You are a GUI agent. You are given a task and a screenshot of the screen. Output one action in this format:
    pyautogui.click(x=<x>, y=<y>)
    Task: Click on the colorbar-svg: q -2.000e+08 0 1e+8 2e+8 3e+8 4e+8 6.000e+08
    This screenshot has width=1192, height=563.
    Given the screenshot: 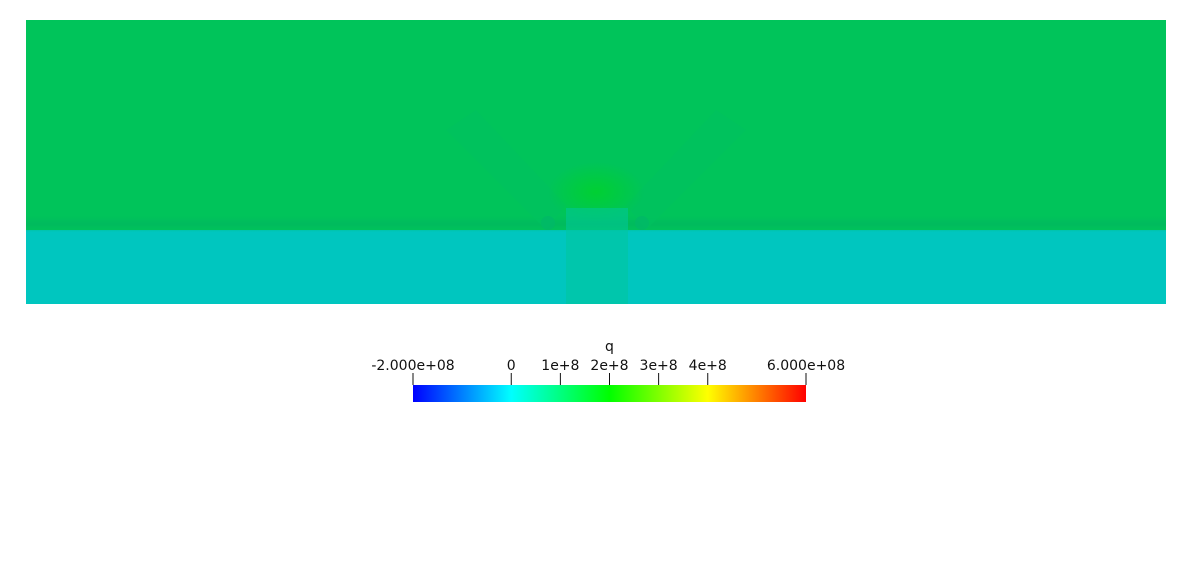 What is the action you would take?
    pyautogui.click(x=608, y=370)
    